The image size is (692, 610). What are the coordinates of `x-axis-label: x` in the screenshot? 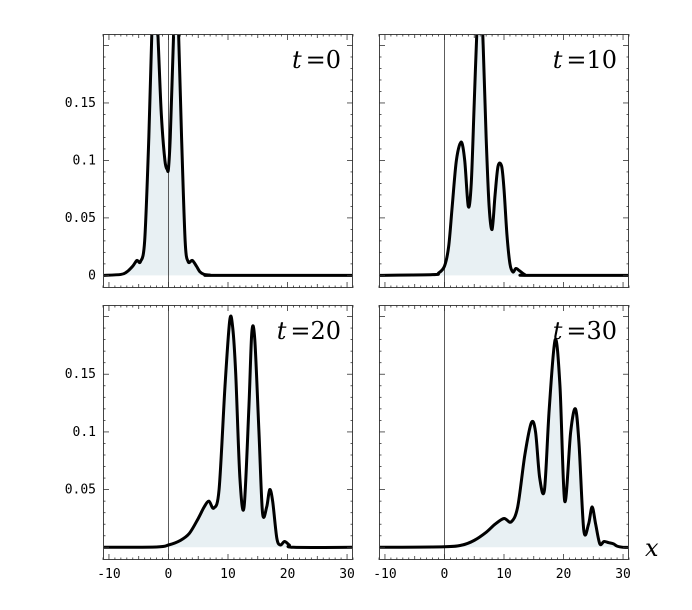 It's located at (652, 548).